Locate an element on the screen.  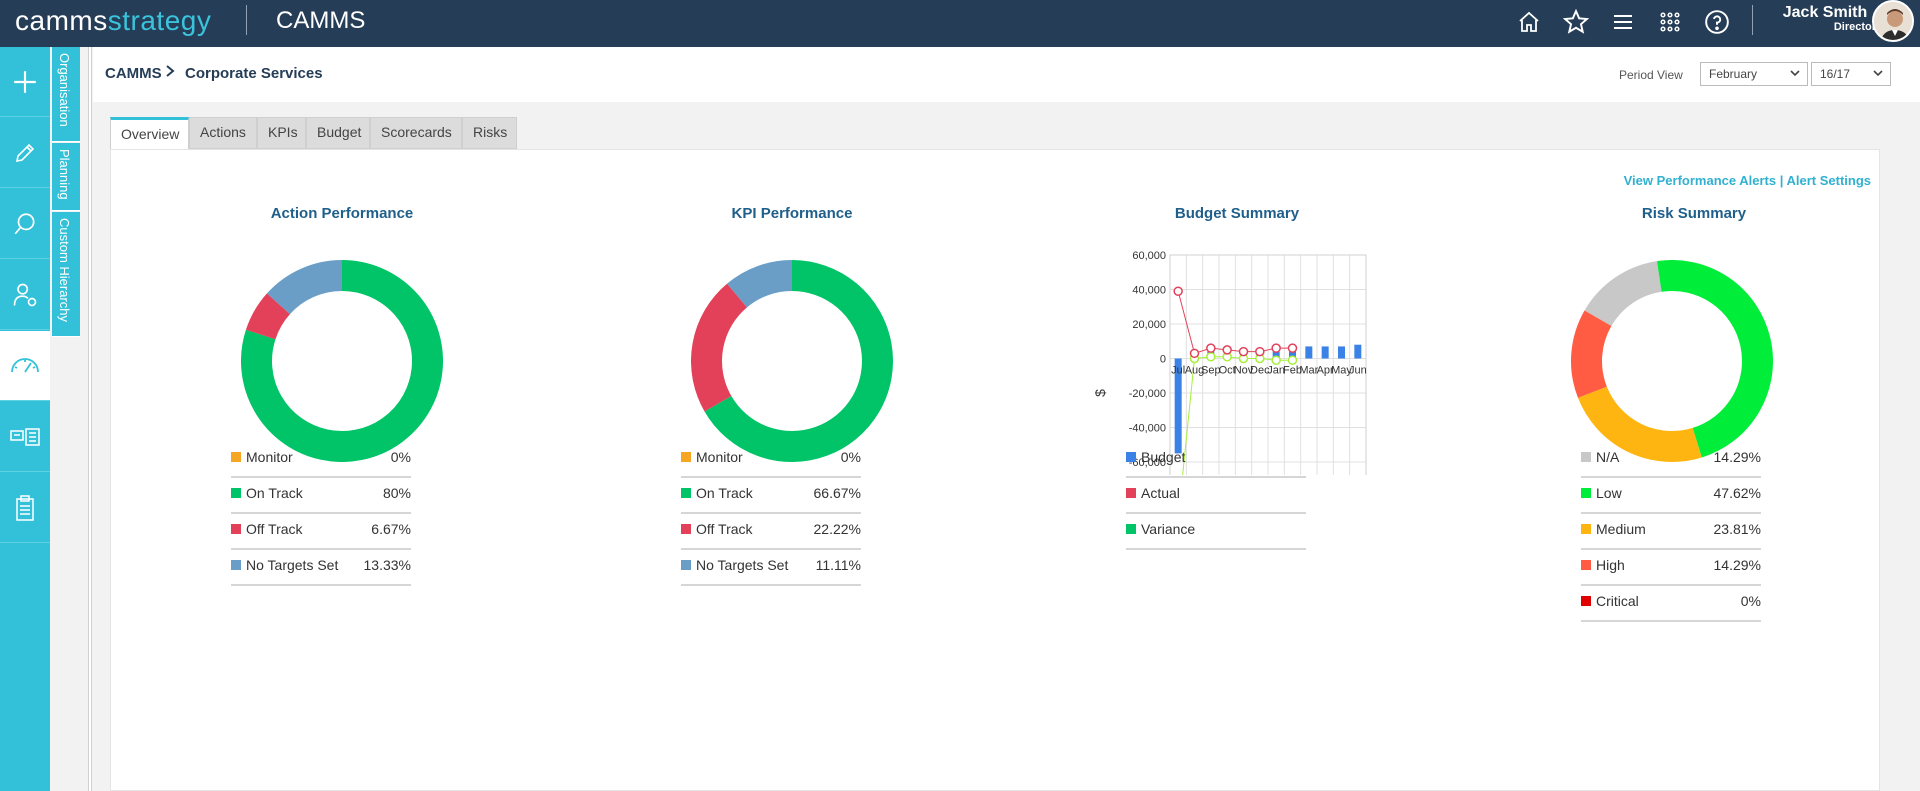
x-tick-label: Jun is located at coordinates (1358, 371).